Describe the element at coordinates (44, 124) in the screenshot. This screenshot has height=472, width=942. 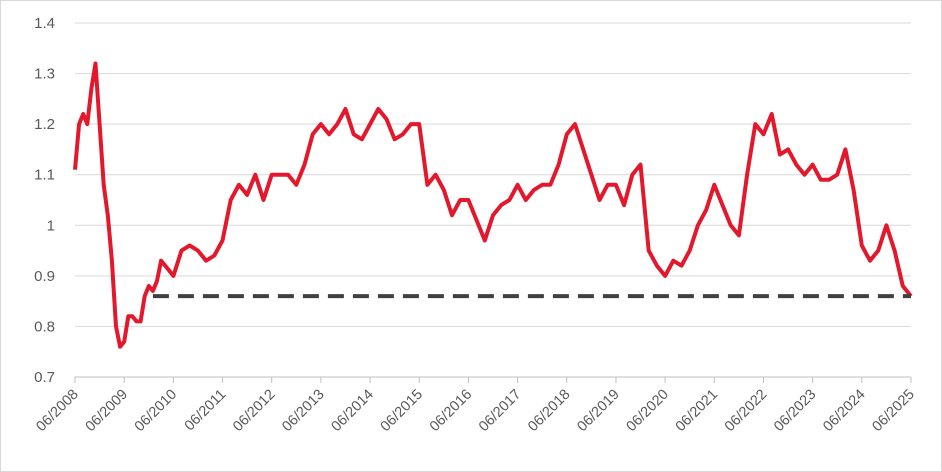
I see `y-tick-label: 1.2` at that location.